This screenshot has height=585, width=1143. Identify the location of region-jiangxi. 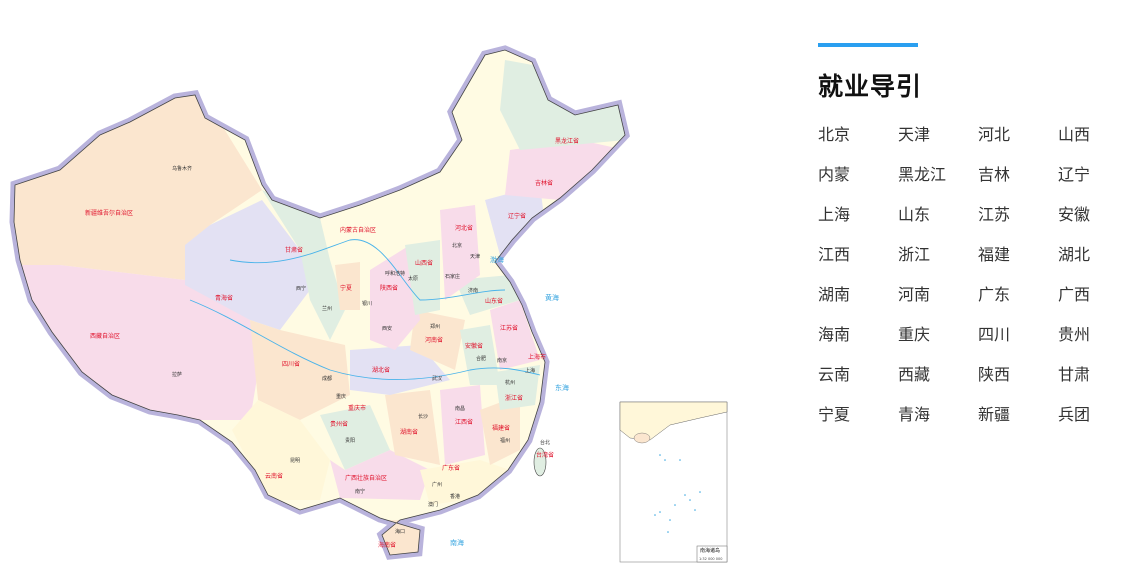
(462, 425).